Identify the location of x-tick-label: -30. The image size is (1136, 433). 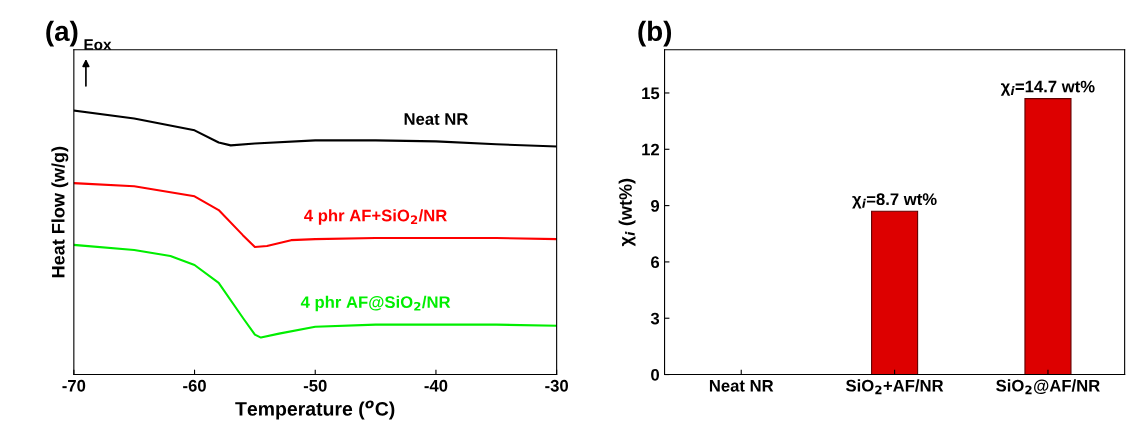
(556, 385).